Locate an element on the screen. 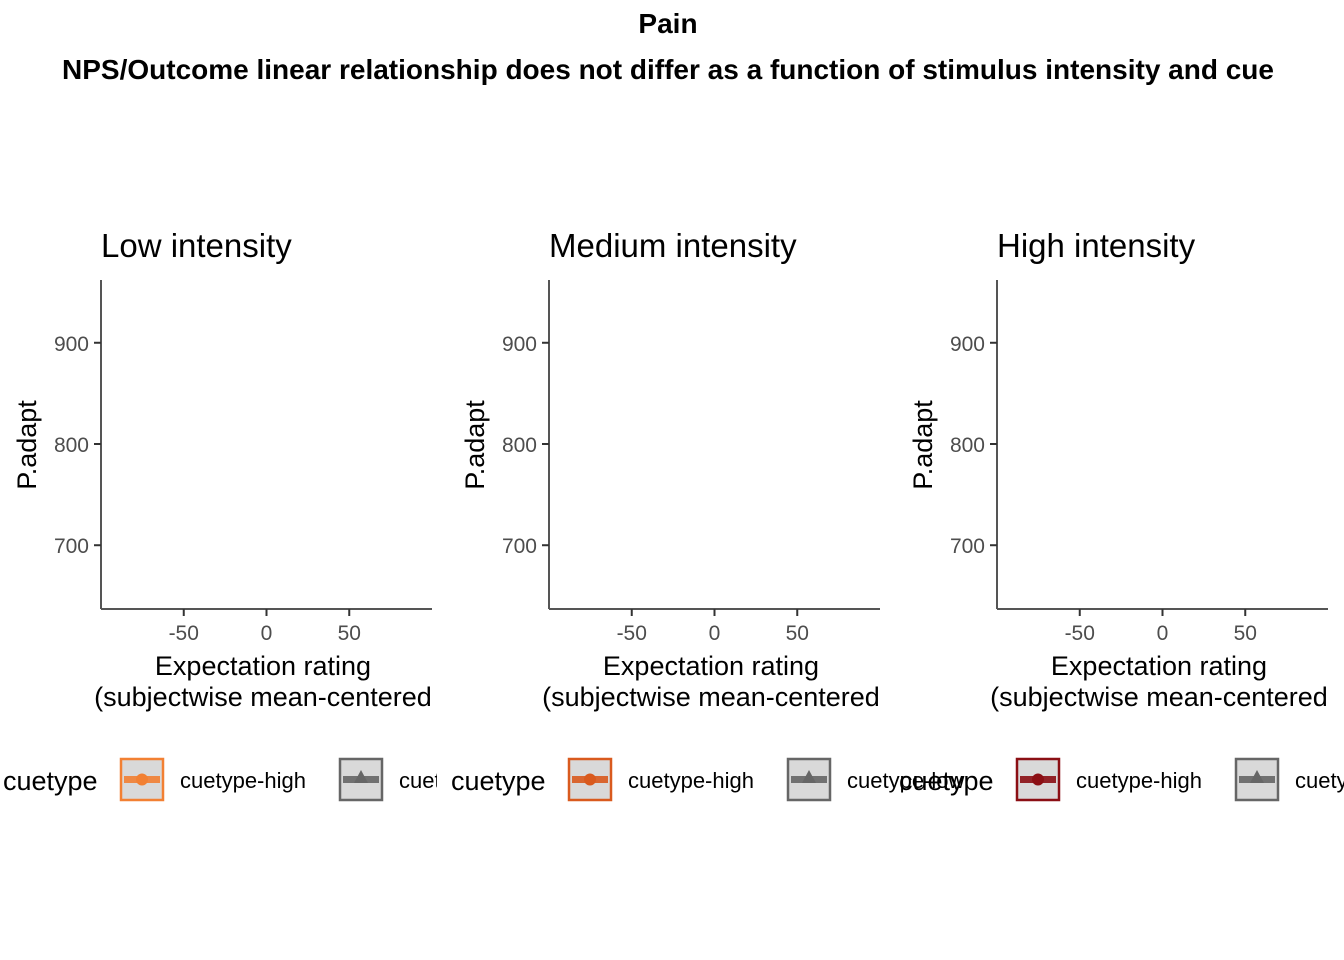  panel-title: Low intensity is located at coordinates (196, 245).